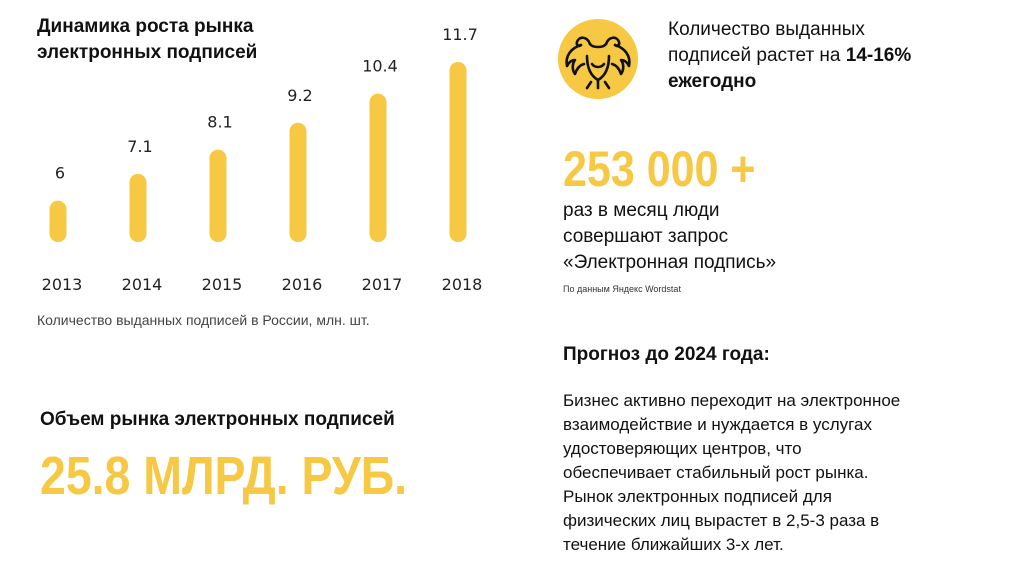  I want to click on forecast-line: удостоверяющих центров, что, so click(682, 448).